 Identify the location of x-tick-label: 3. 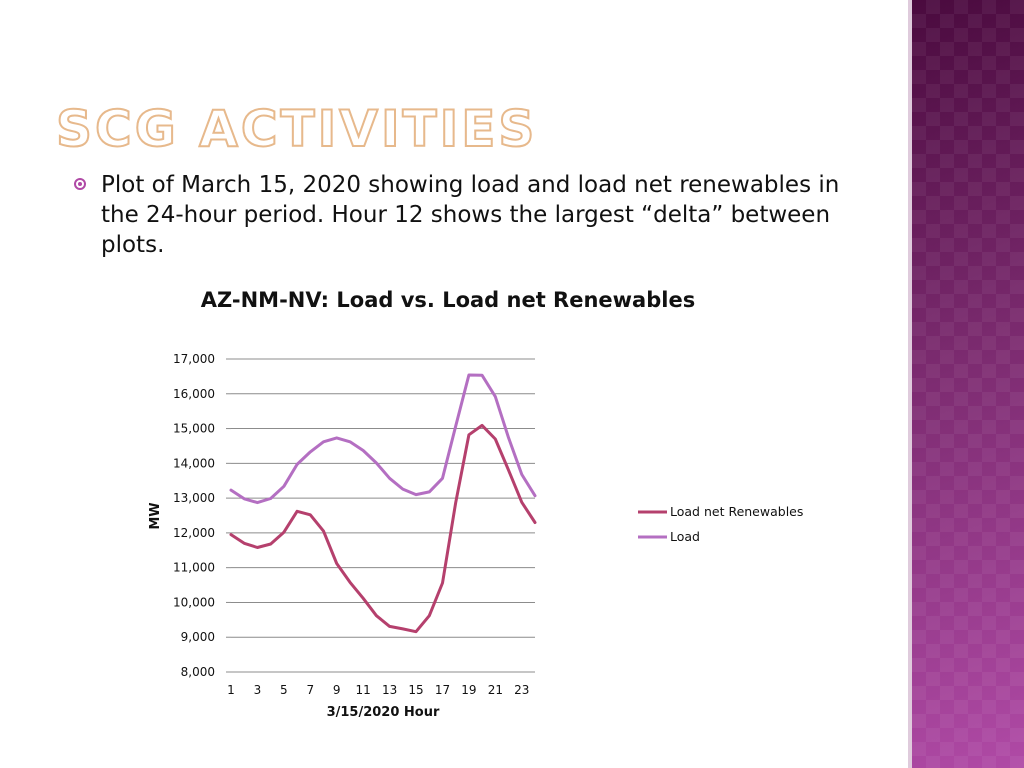
(258, 690).